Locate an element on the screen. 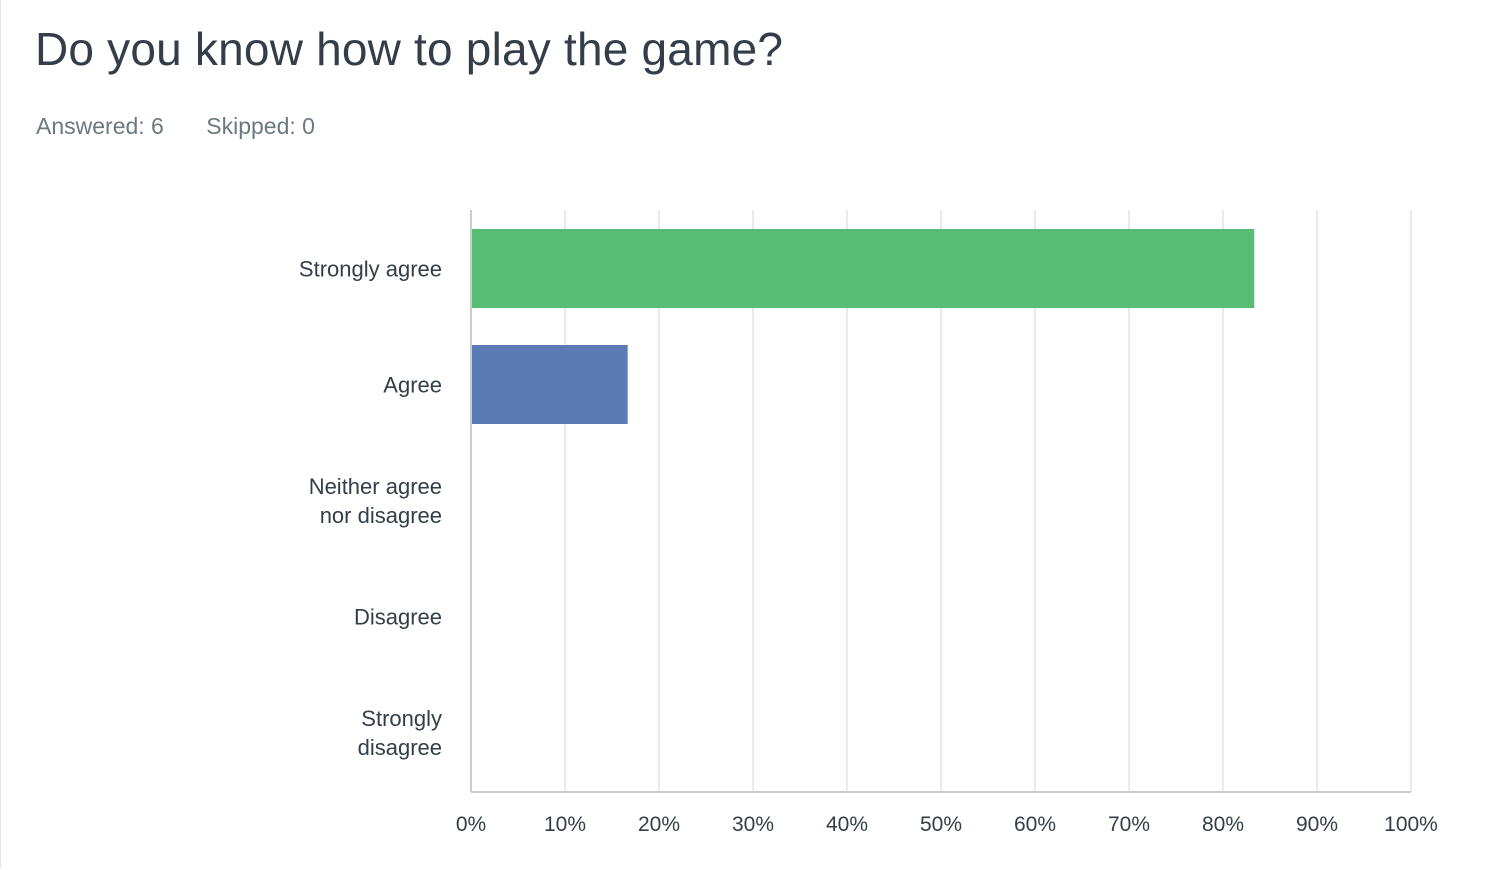 This screenshot has height=870, width=1500. category-label: Agree is located at coordinates (412, 385).